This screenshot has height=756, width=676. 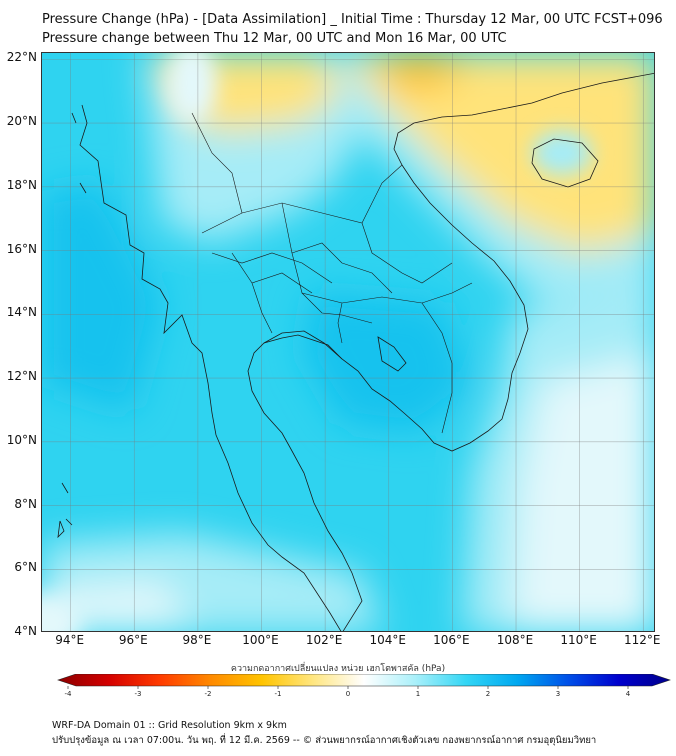 I want to click on field-orange-north, so click(x=417, y=73).